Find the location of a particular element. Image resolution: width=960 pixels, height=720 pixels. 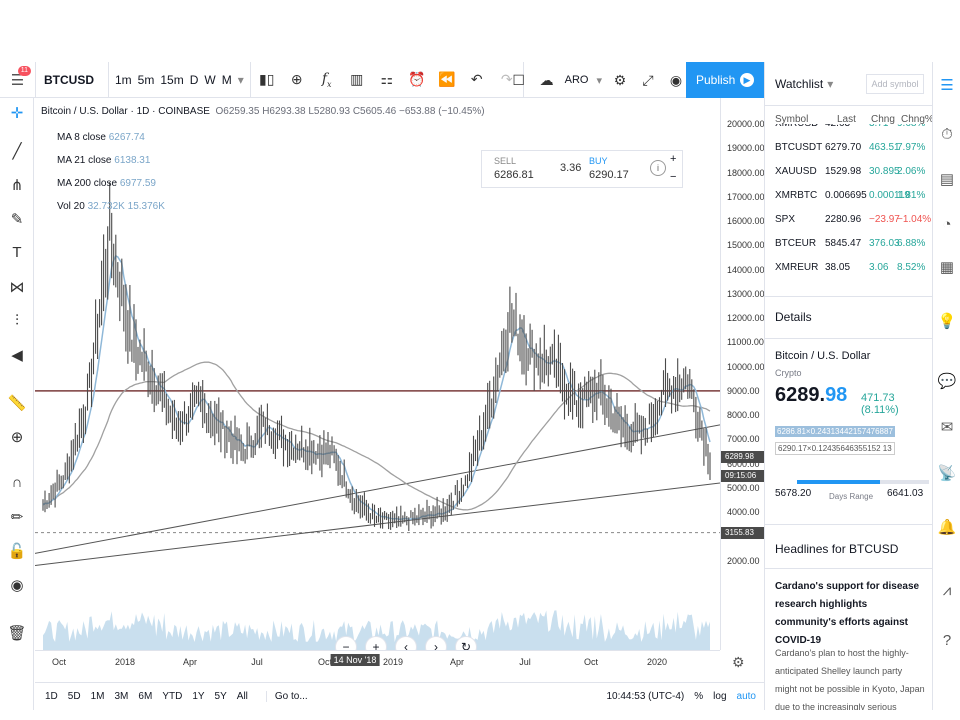

indicators-icon: fx is located at coordinates (326, 79).